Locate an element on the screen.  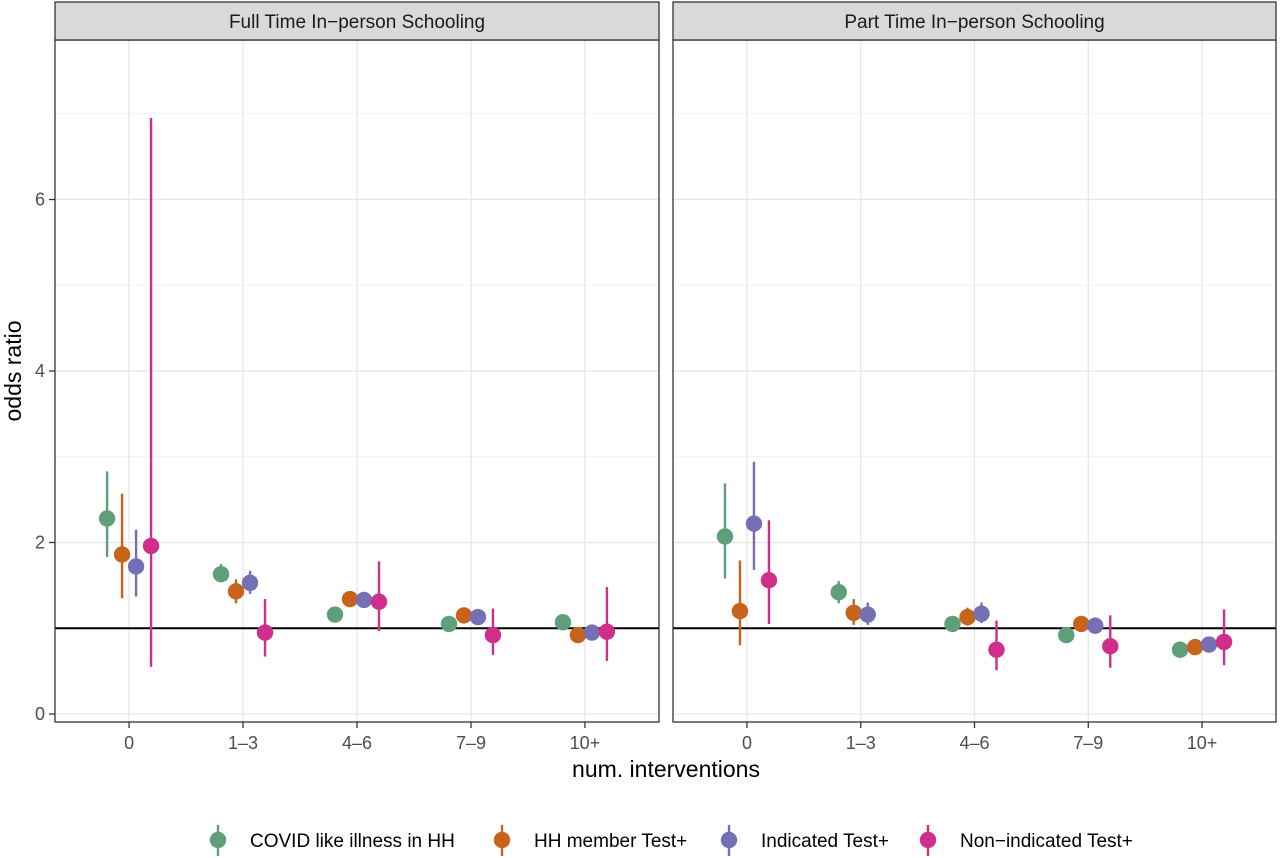
legend-item: COVID like illness in HH is located at coordinates (332, 840).